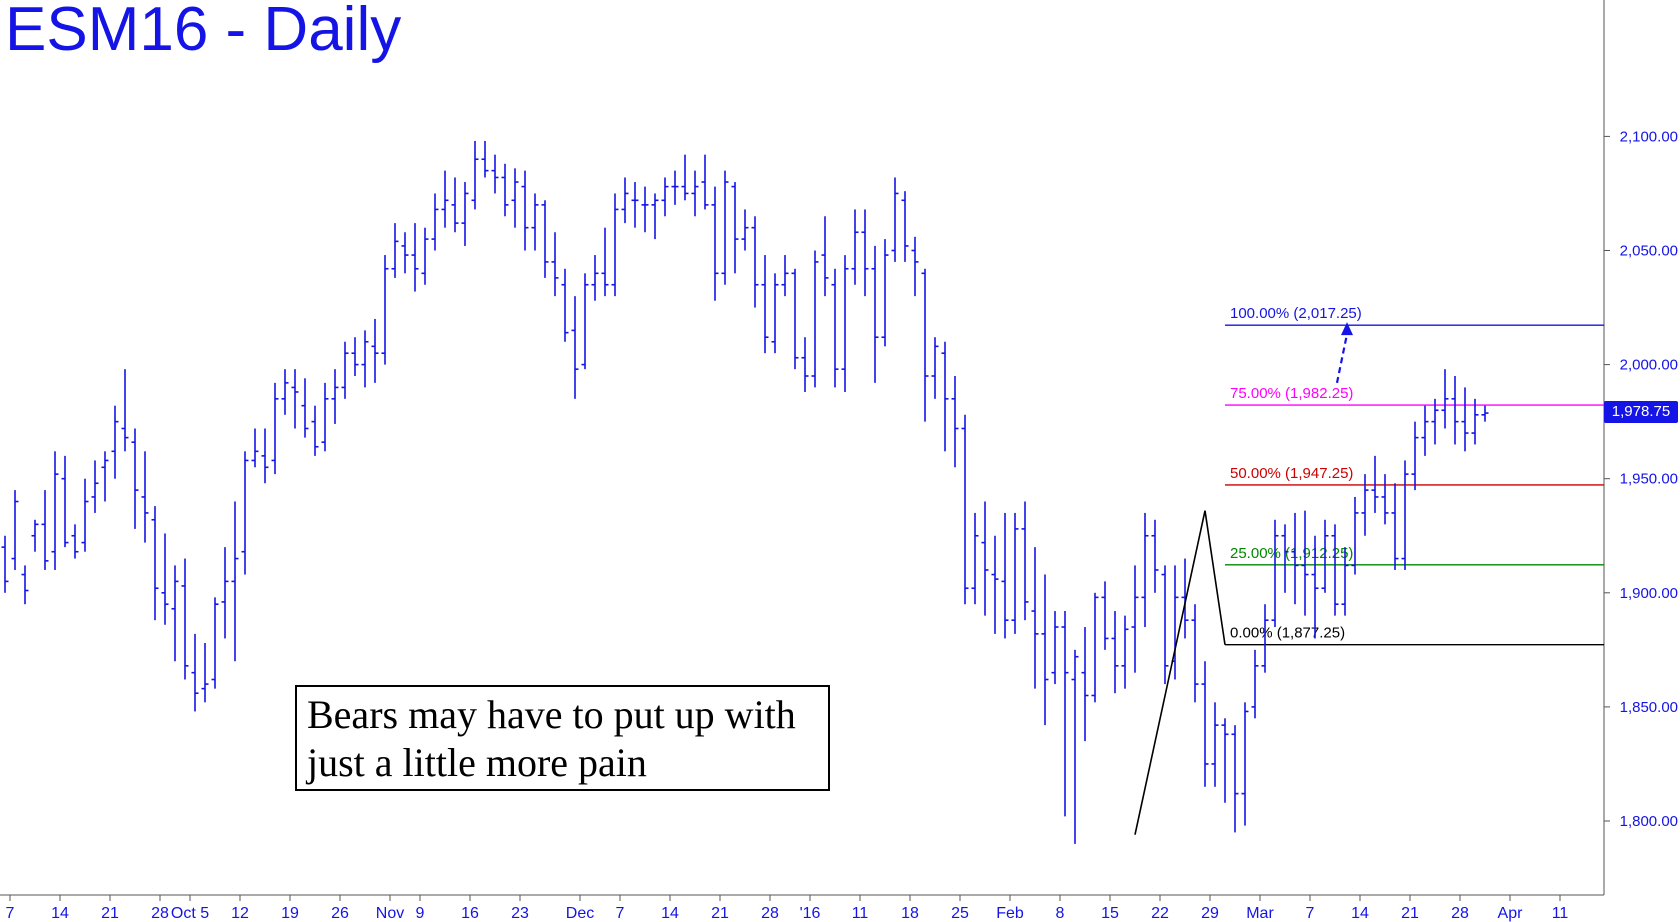 The width and height of the screenshot is (1680, 922). What do you see at coordinates (1310, 913) in the screenshot?
I see `x-tick-label: 7` at bounding box center [1310, 913].